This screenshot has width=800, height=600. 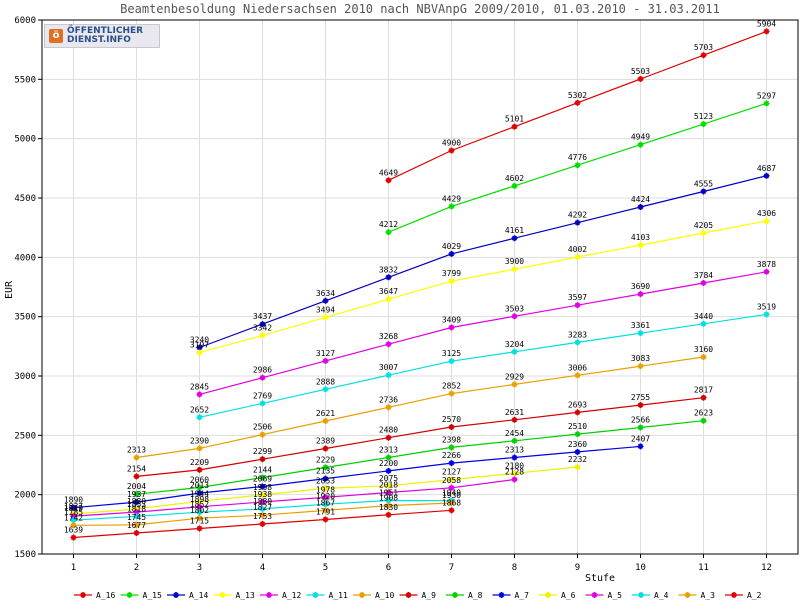 What do you see at coordinates (25, 377) in the screenshot?
I see `y-tick-label: 3000` at bounding box center [25, 377].